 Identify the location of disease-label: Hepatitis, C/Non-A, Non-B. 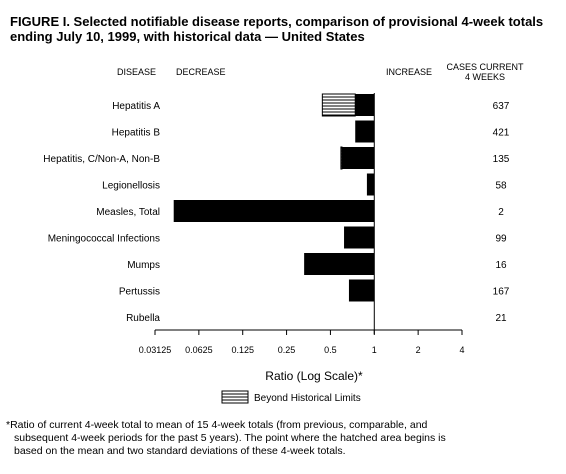
(101, 159).